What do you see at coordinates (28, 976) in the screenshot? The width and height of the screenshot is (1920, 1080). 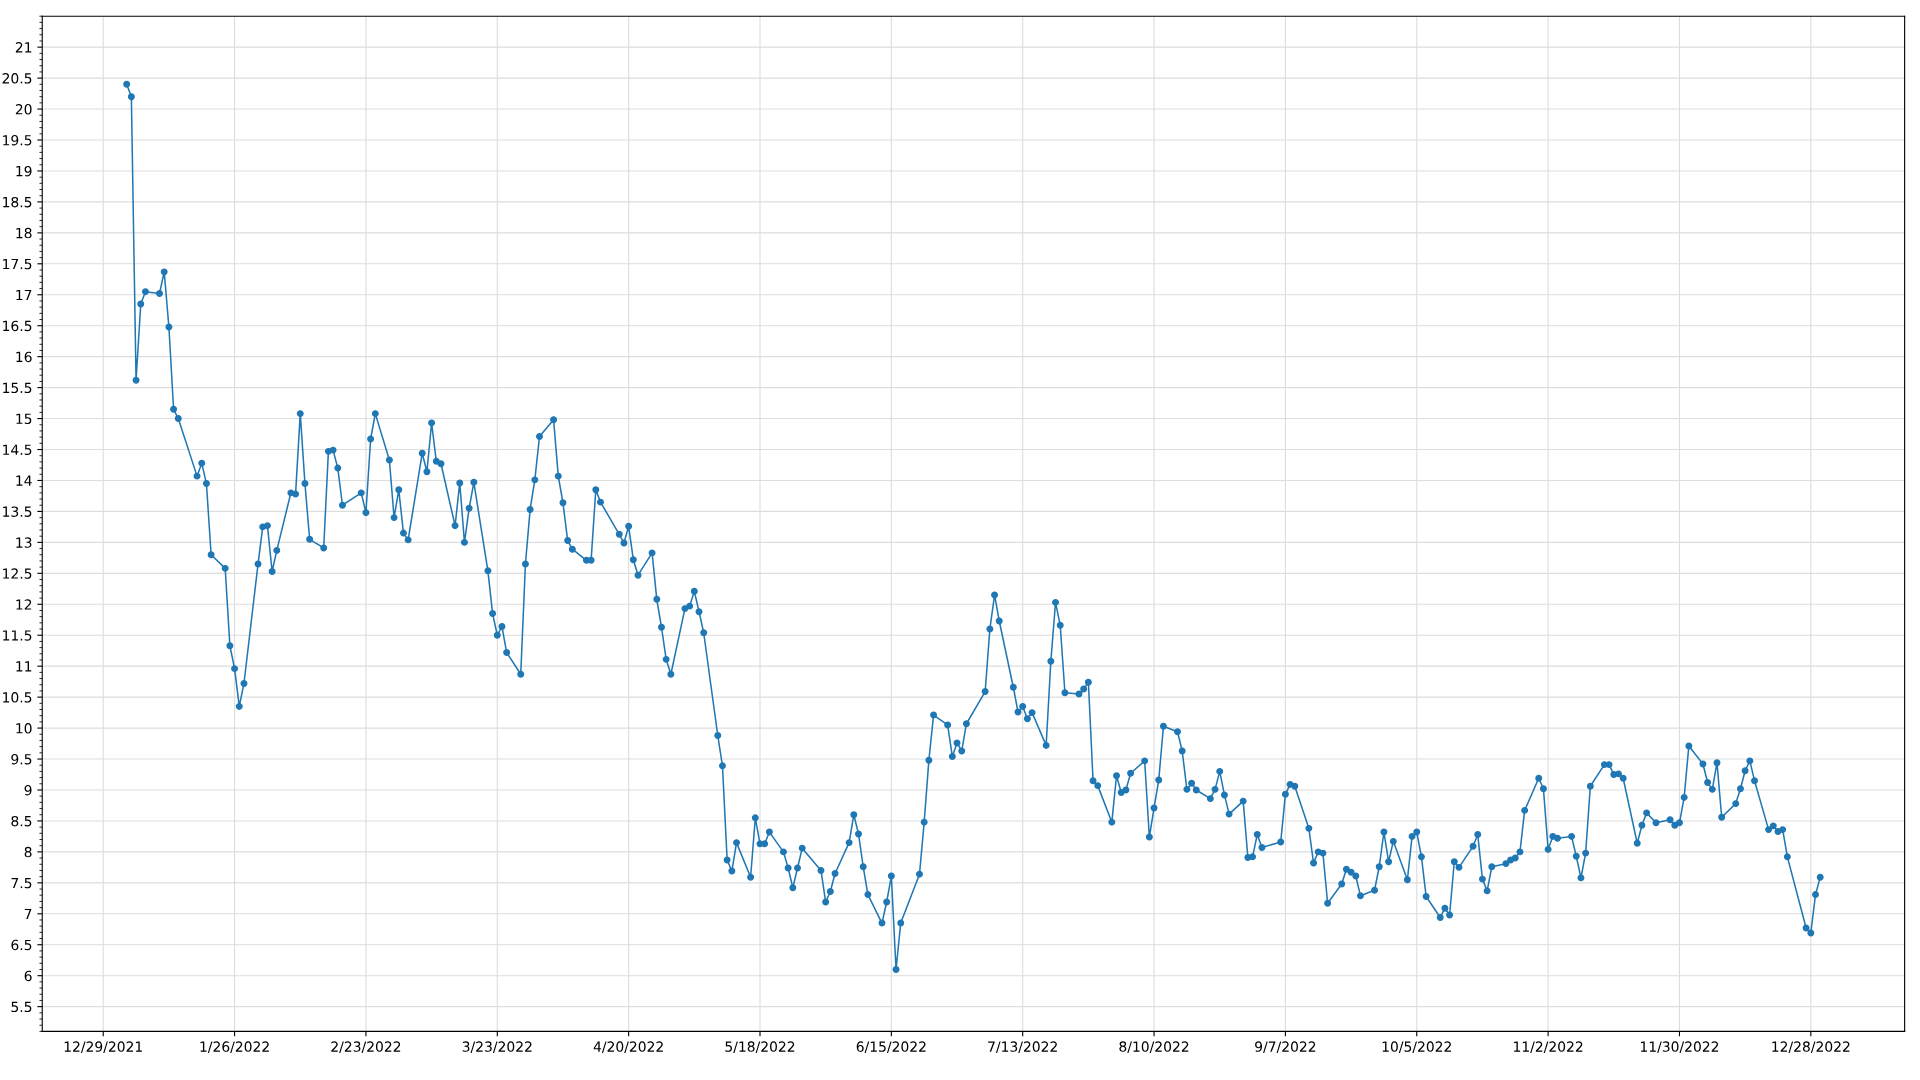 I see `y-tick-label: 6` at bounding box center [28, 976].